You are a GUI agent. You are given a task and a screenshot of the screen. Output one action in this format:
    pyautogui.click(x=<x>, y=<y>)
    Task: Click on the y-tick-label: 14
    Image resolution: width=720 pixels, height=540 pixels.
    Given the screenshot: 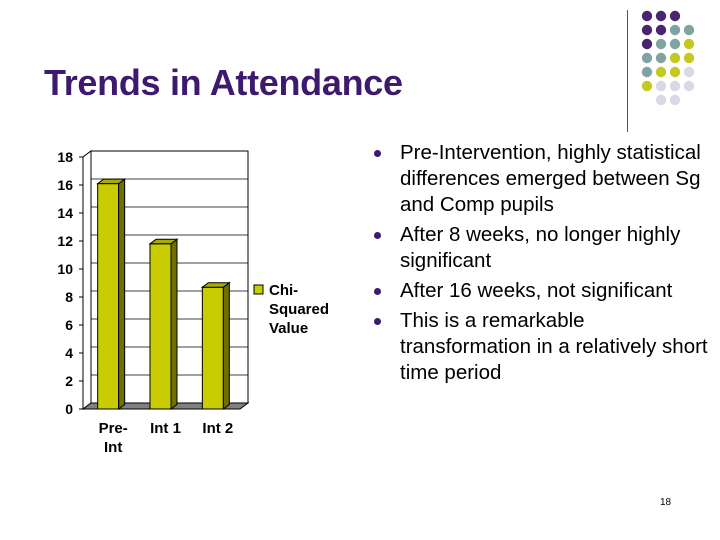 What is the action you would take?
    pyautogui.click(x=65, y=213)
    